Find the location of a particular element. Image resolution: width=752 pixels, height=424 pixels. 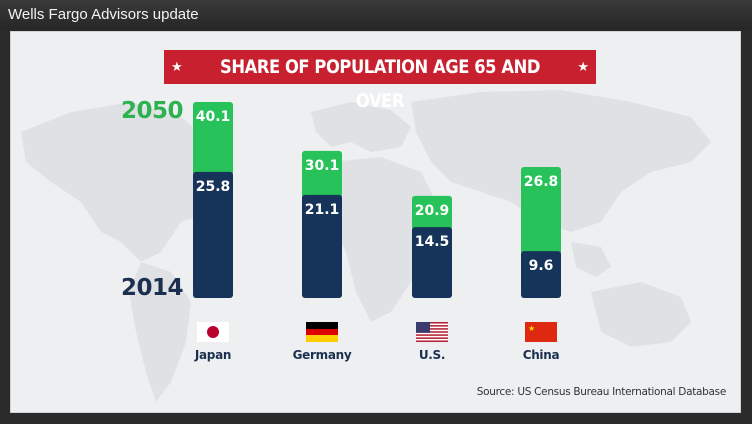

chart-title: SHARE OF POPULATION AGE 65 AND OVER is located at coordinates (380, 84).